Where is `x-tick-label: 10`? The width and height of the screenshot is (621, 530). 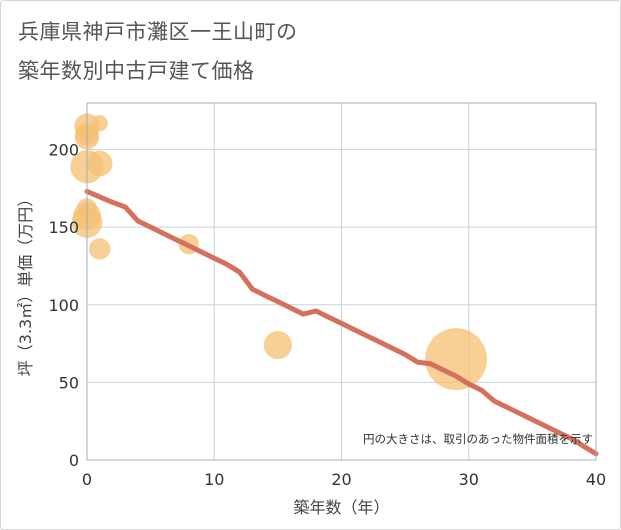 x-tick-label: 10 is located at coordinates (214, 479).